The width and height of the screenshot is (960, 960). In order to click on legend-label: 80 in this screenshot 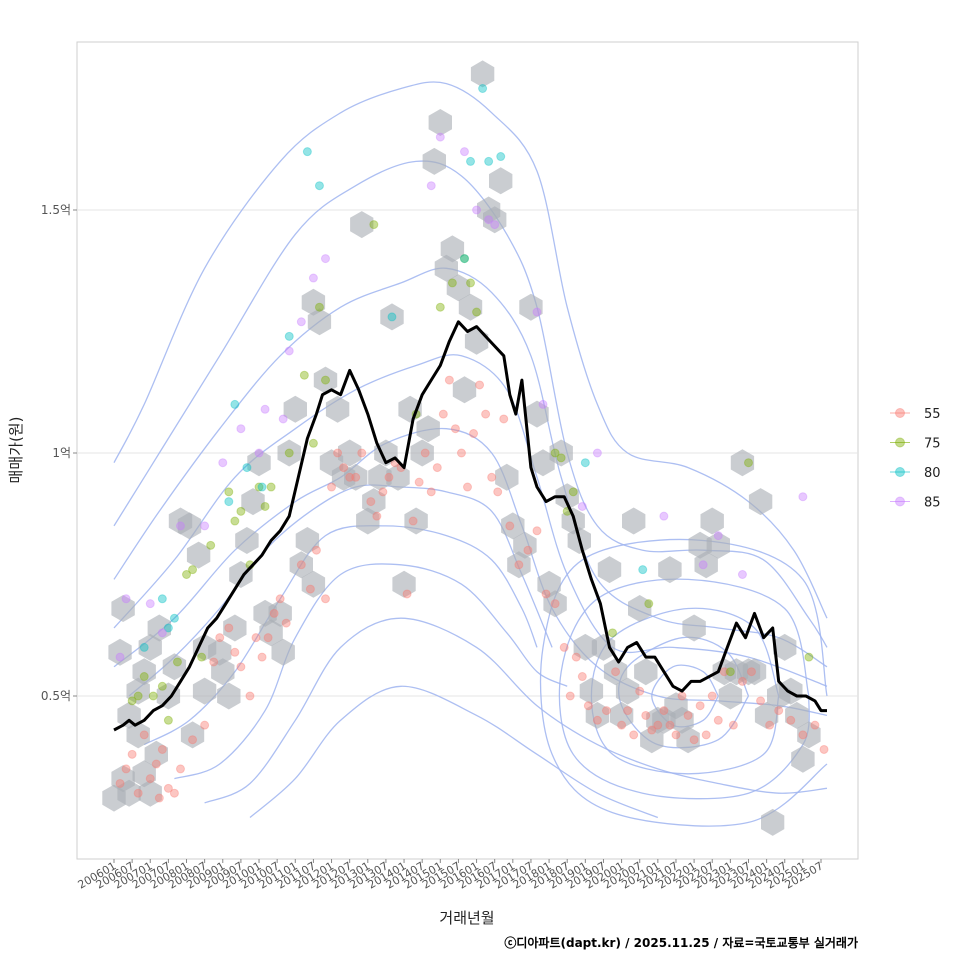, I will do `click(932, 473)`.